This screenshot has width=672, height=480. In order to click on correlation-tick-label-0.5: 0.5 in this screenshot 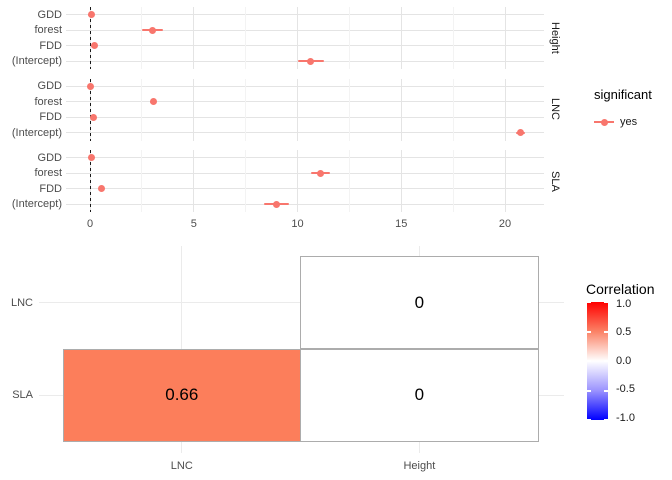, I will do `click(624, 332)`.